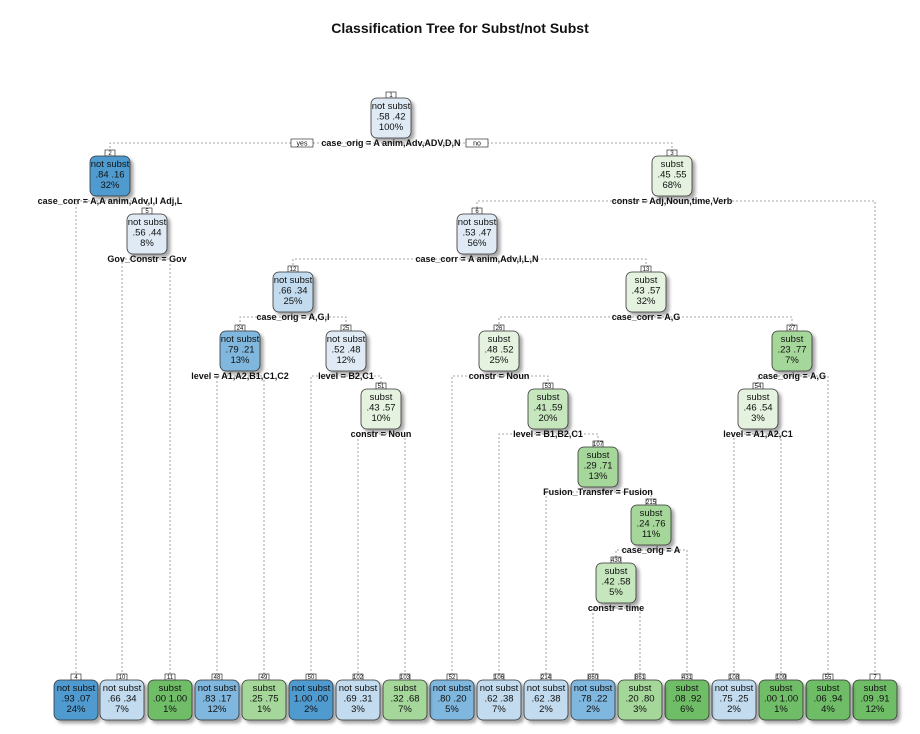  Describe the element at coordinates (311, 699) in the screenshot. I see `node-probs: 1.00 .00` at that location.